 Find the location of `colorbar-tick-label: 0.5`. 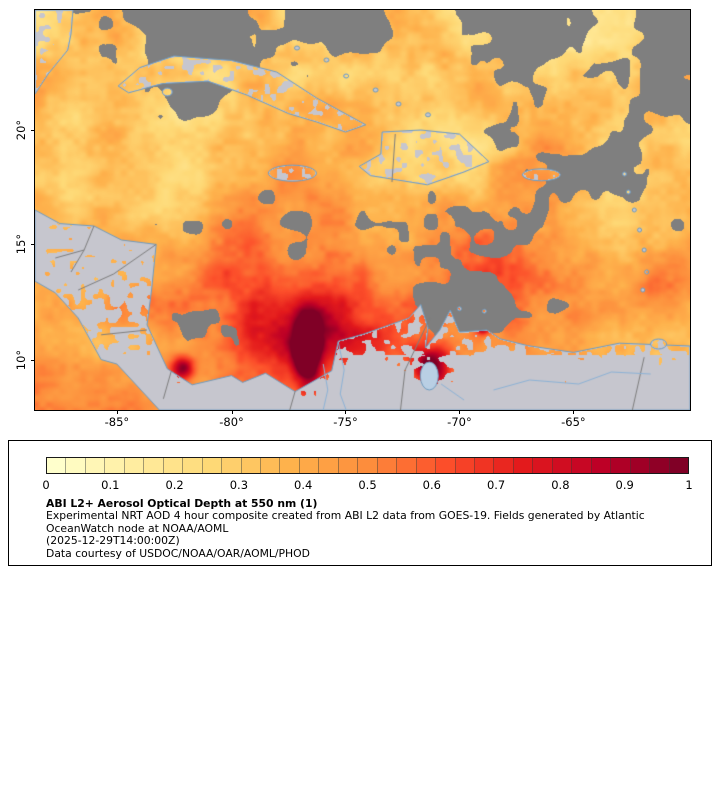

colorbar-tick-label: 0.5 is located at coordinates (367, 485).